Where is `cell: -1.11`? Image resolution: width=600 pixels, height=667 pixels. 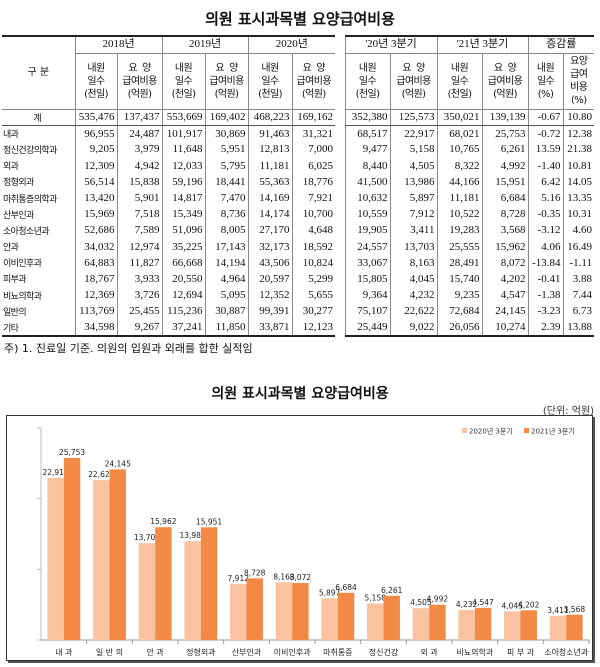 cell: -1.11 is located at coordinates (578, 262).